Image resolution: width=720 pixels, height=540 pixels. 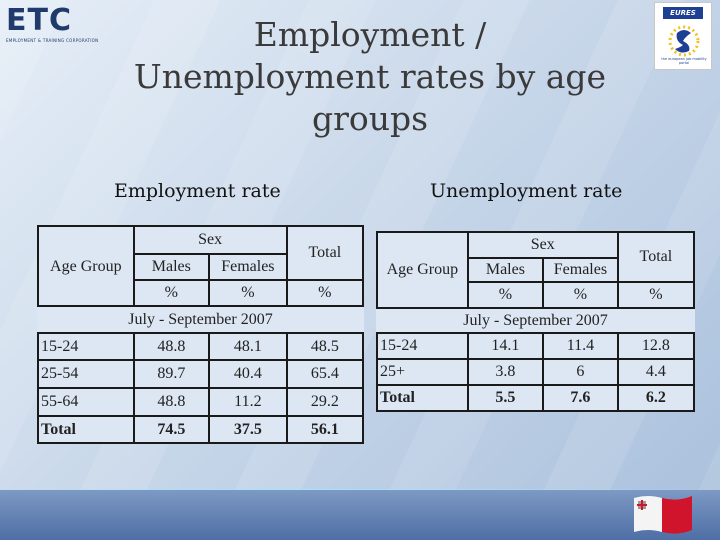 I want to click on age-cell: 25-54, so click(x=86, y=374).